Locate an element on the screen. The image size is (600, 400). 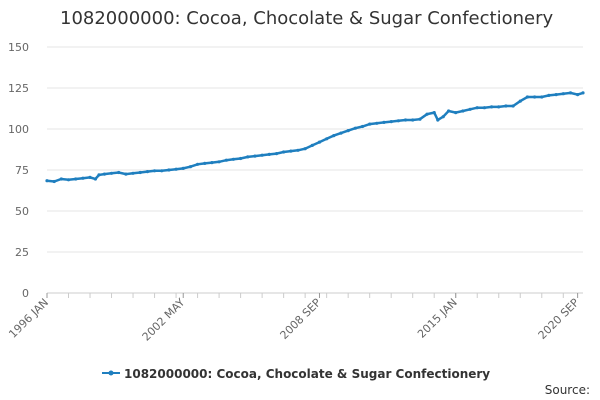
y-tick-label: 125 is located at coordinates (18, 88).